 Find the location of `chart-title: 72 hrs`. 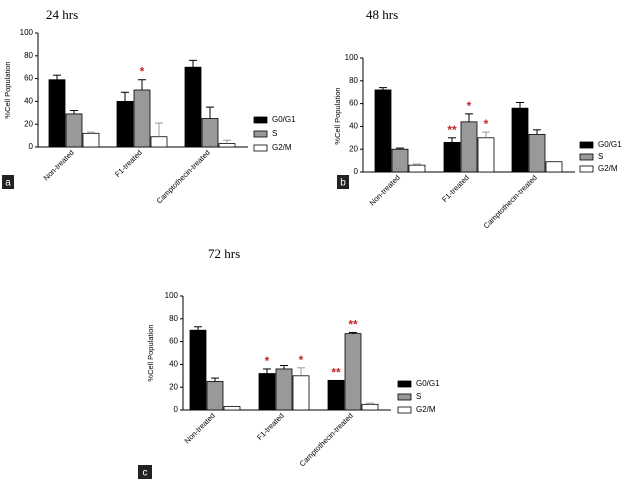

chart-title: 72 hrs is located at coordinates (224, 253).